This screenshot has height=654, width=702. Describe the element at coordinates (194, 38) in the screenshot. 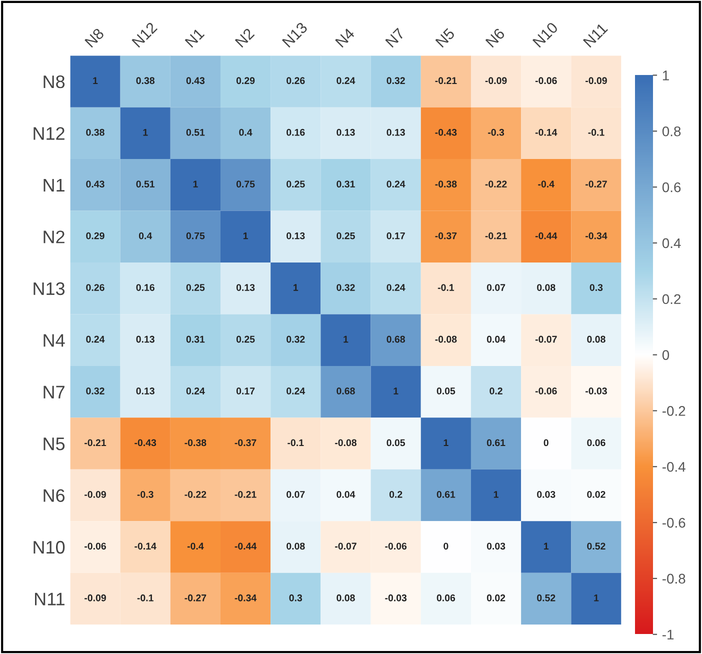

I see `x-tick-label: N1` at that location.